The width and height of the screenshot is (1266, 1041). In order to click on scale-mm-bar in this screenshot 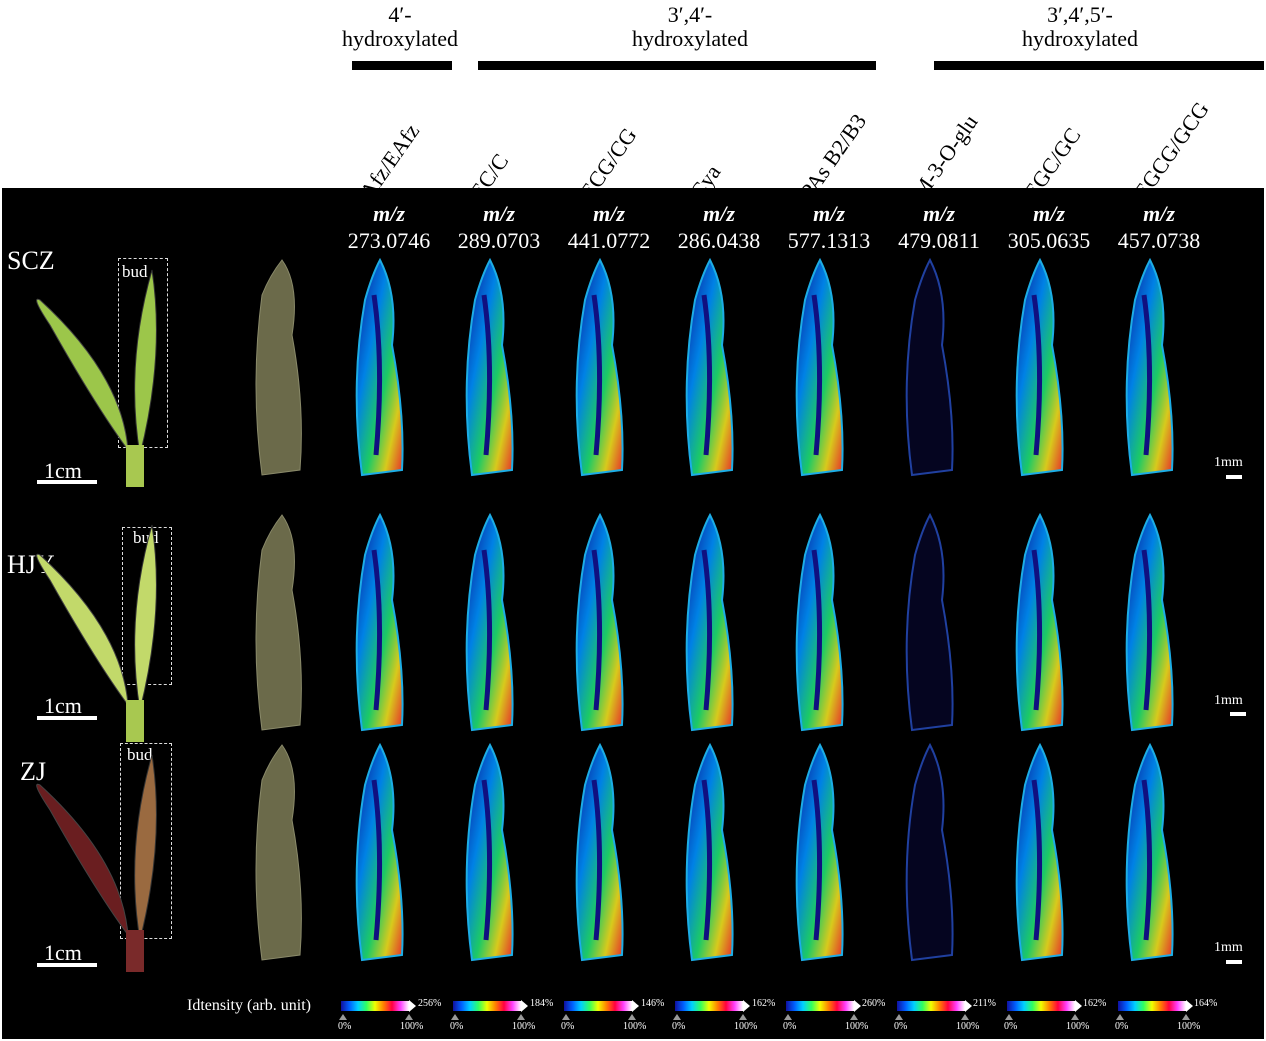, I will do `click(1234, 477)`.